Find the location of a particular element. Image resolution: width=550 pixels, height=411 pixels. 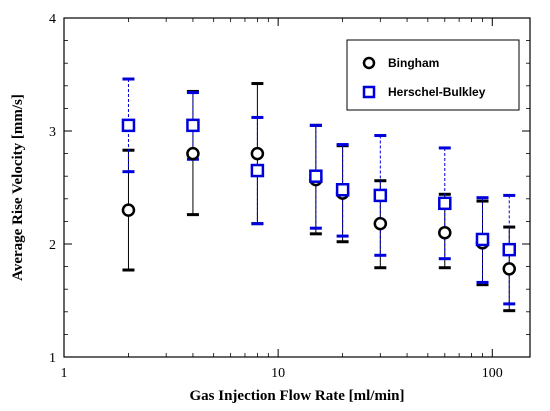

legend-marker-bingham is located at coordinates (369, 63).